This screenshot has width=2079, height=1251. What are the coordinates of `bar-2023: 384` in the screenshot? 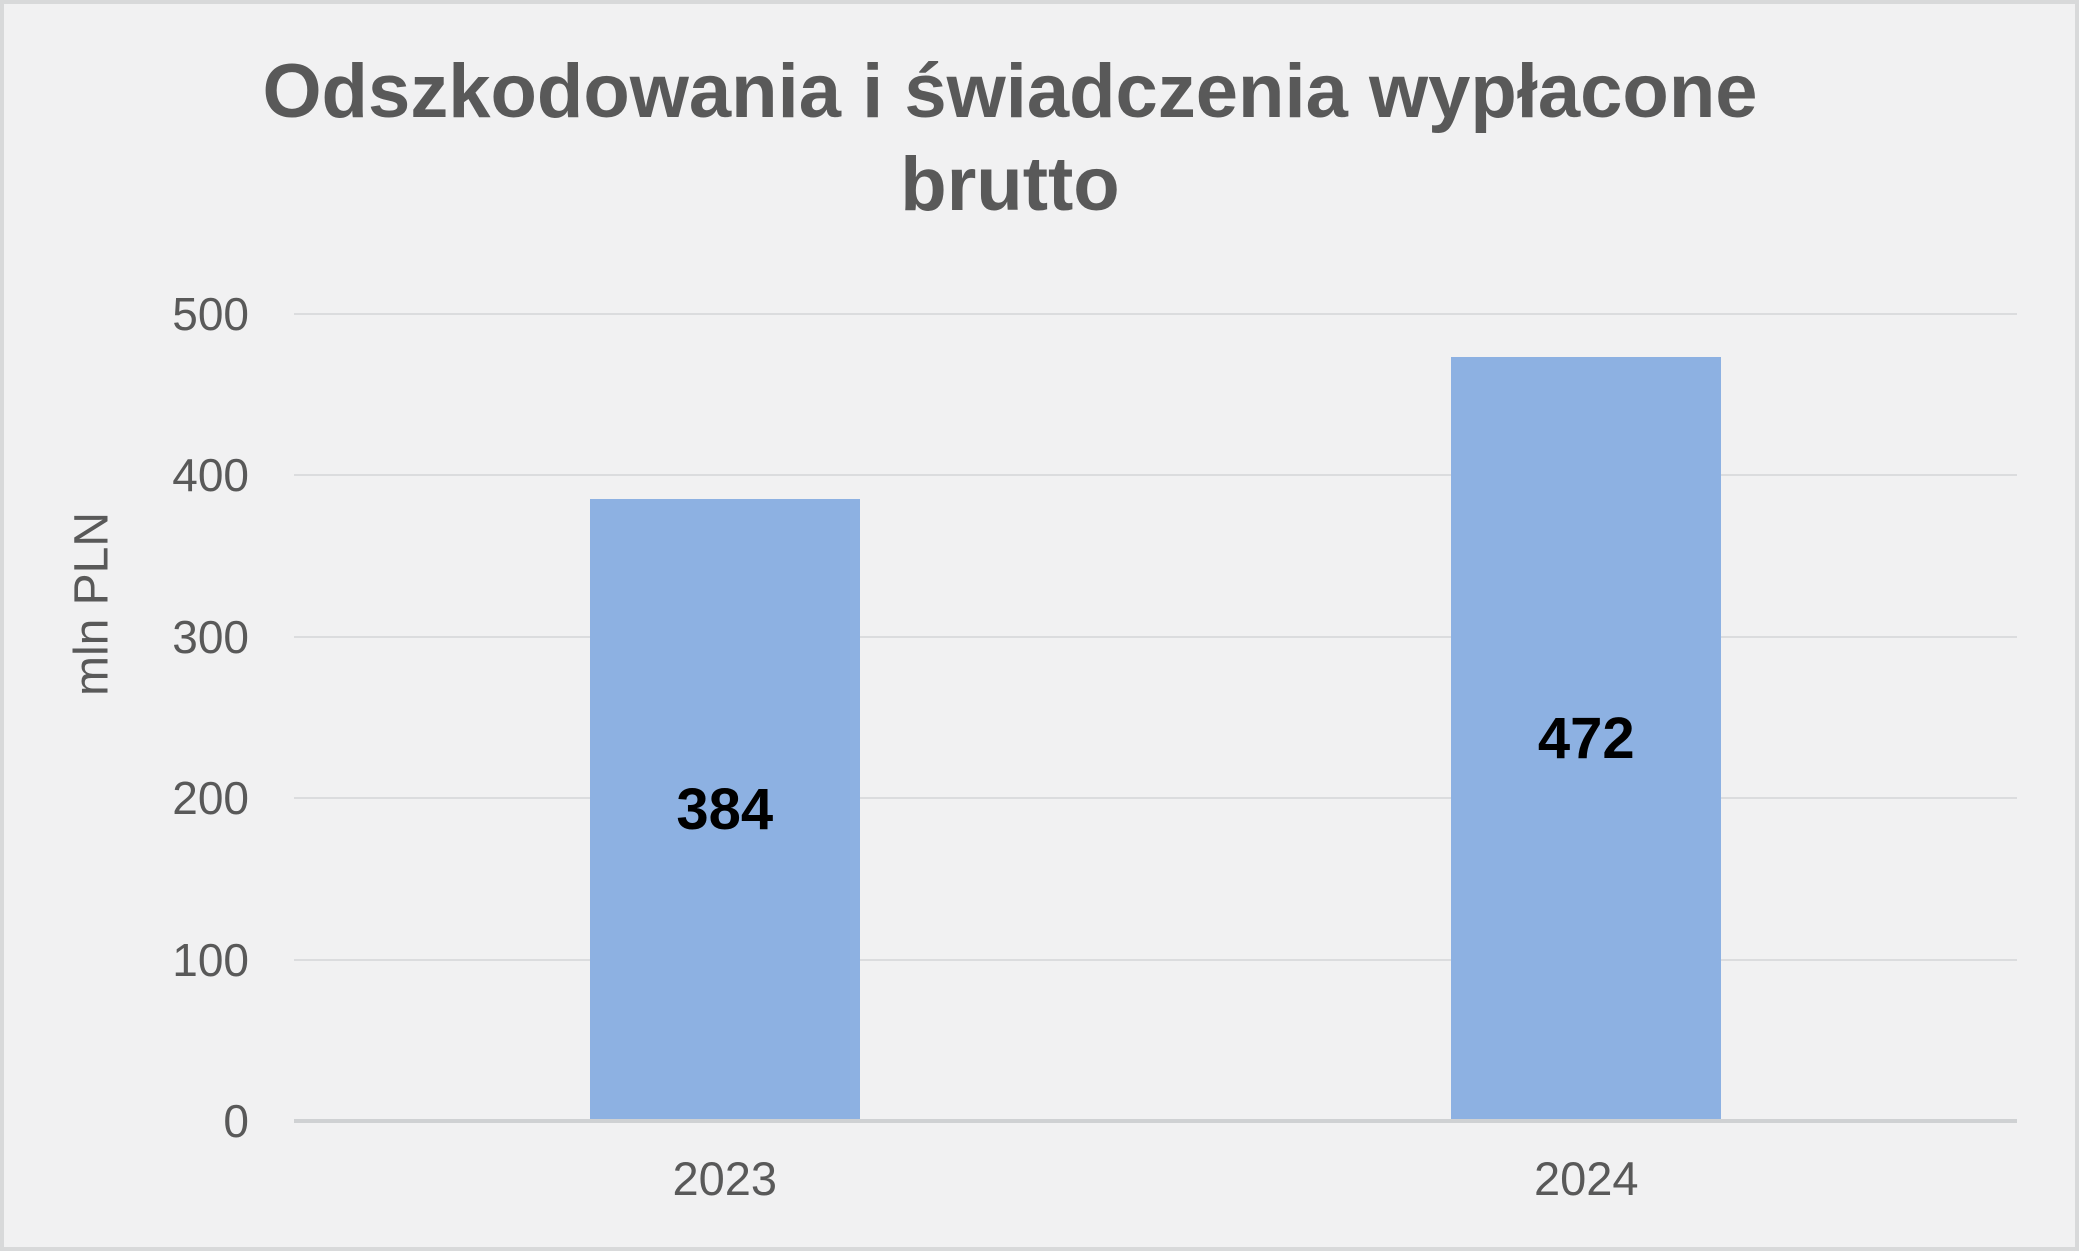 It's located at (724, 809).